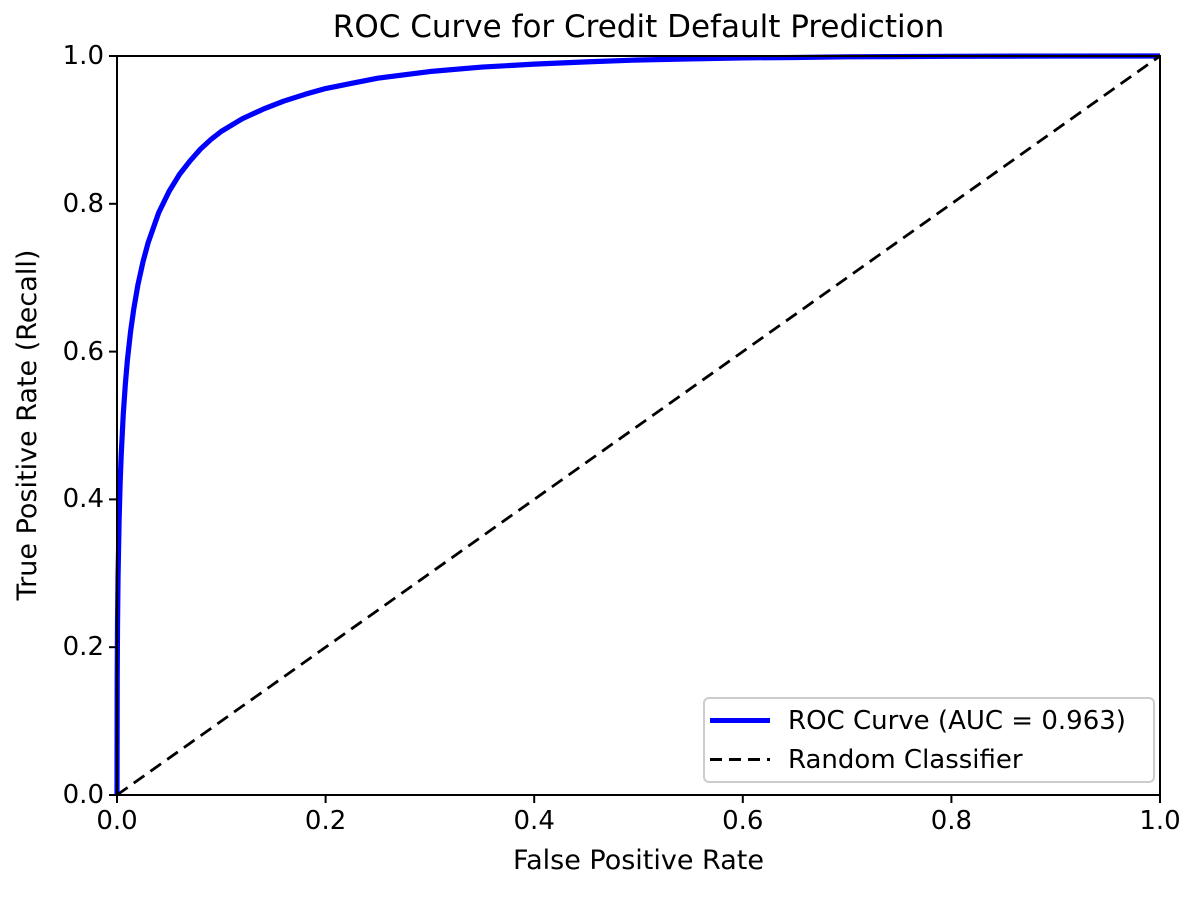 This screenshot has height=898, width=1198. I want to click on legend-item-random-classifier: Random Classifier, so click(929, 759).